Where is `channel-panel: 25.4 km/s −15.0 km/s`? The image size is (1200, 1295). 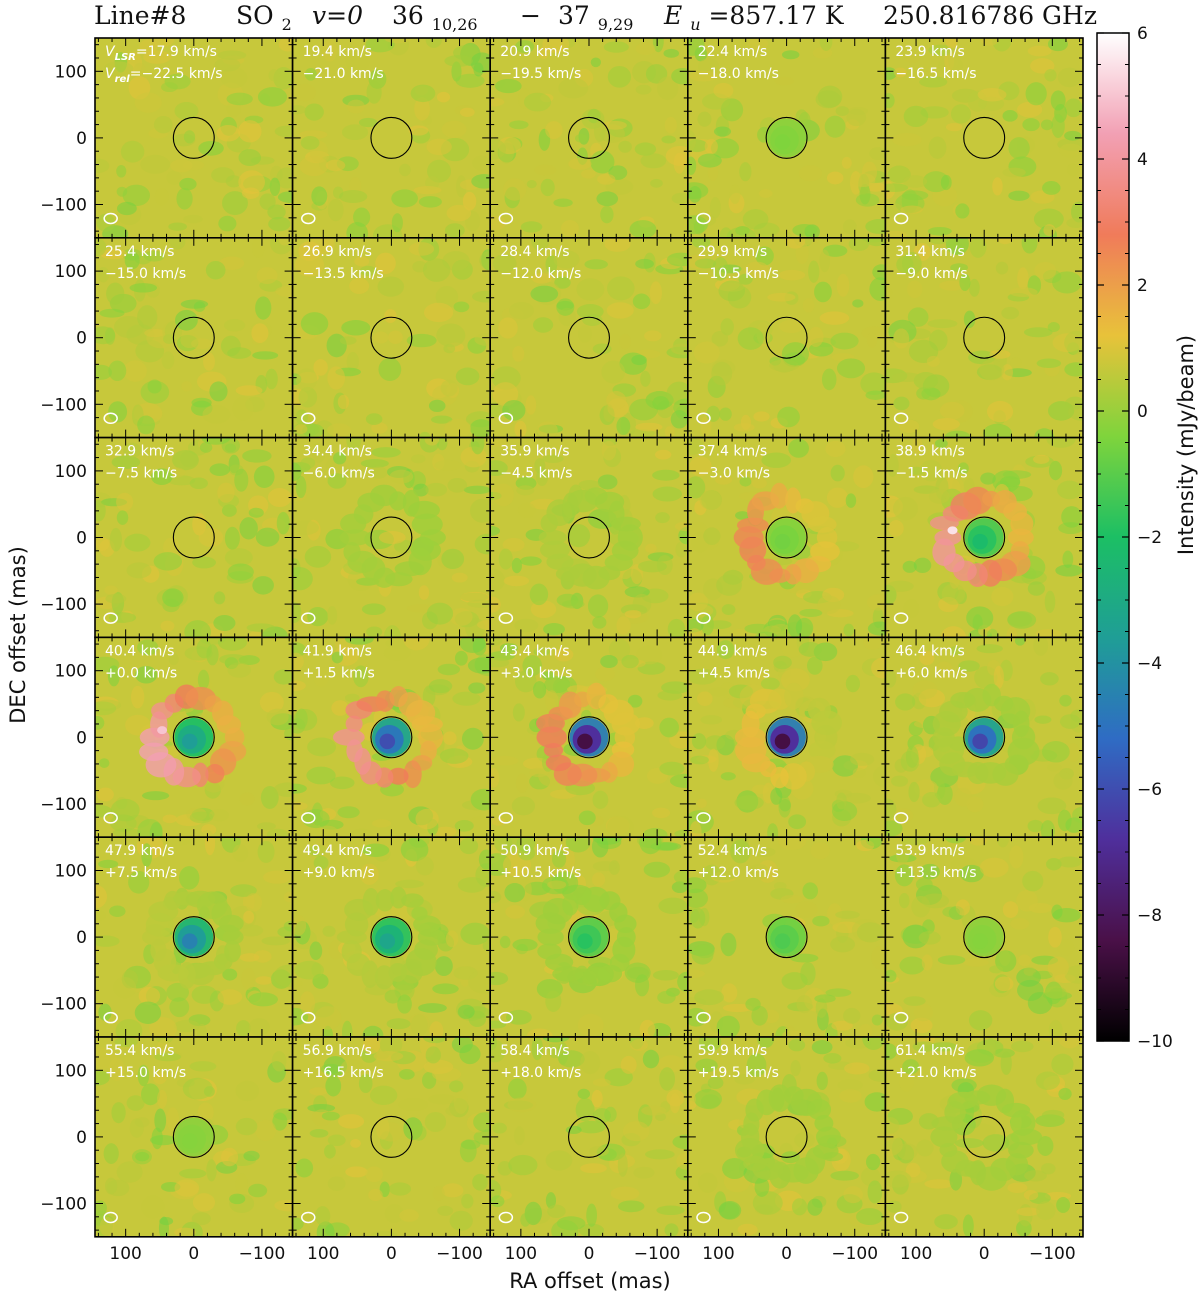
channel-panel: 25.4 km/s −15.0 km/s is located at coordinates (194, 338).